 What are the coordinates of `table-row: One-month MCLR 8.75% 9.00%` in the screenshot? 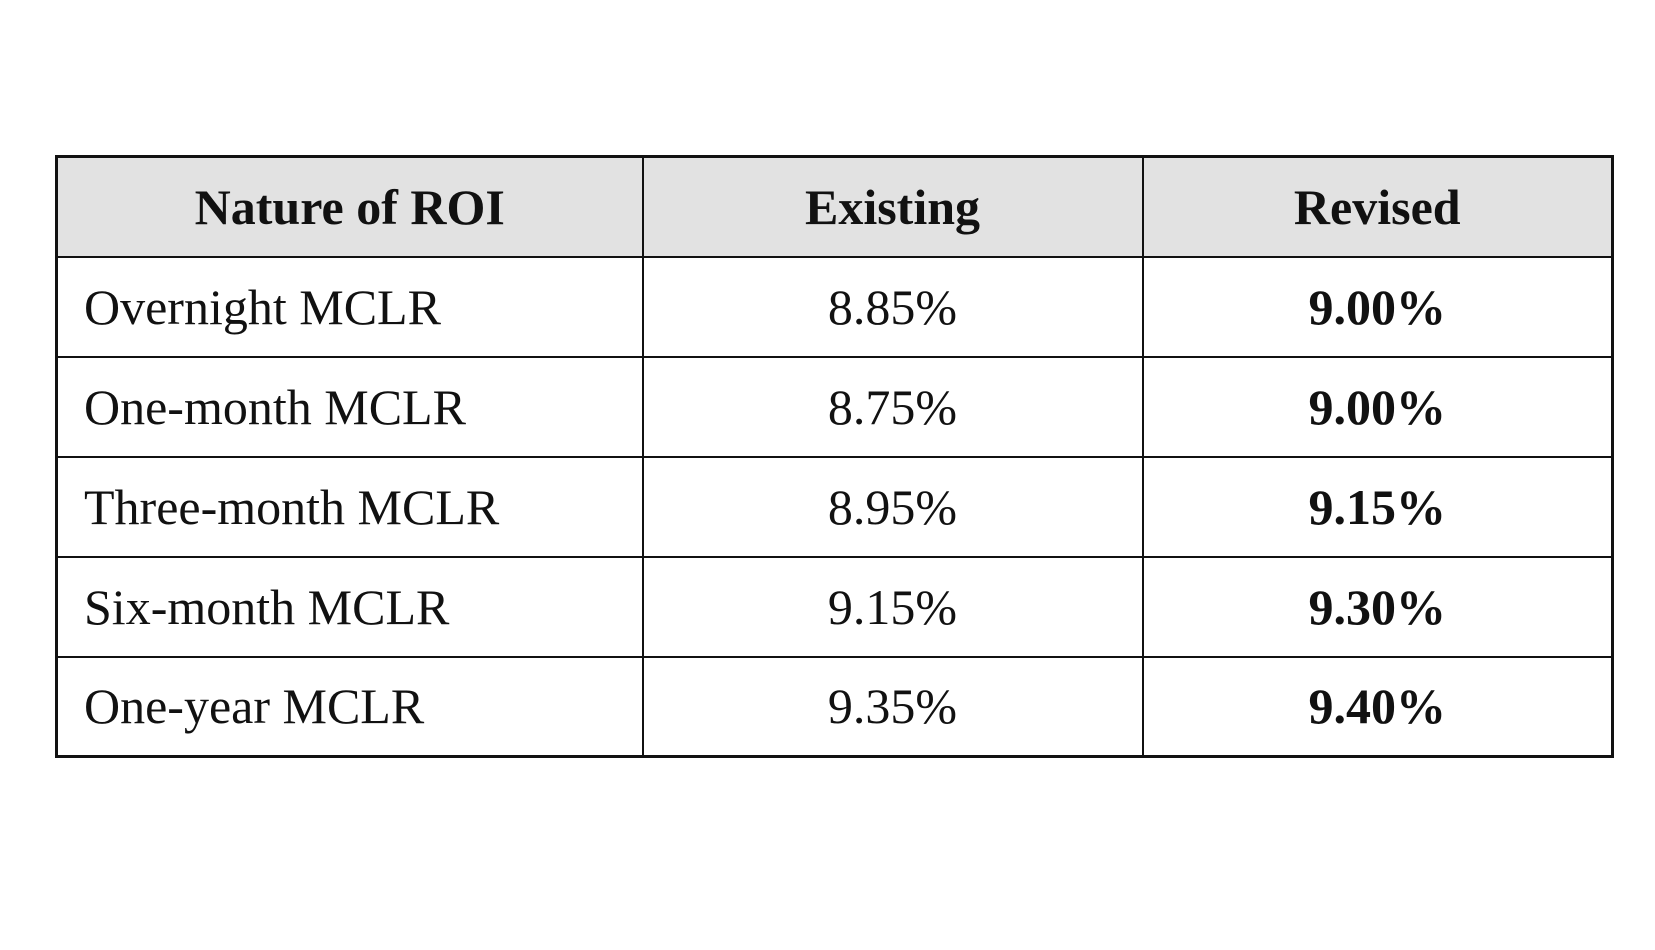 It's located at (834, 406).